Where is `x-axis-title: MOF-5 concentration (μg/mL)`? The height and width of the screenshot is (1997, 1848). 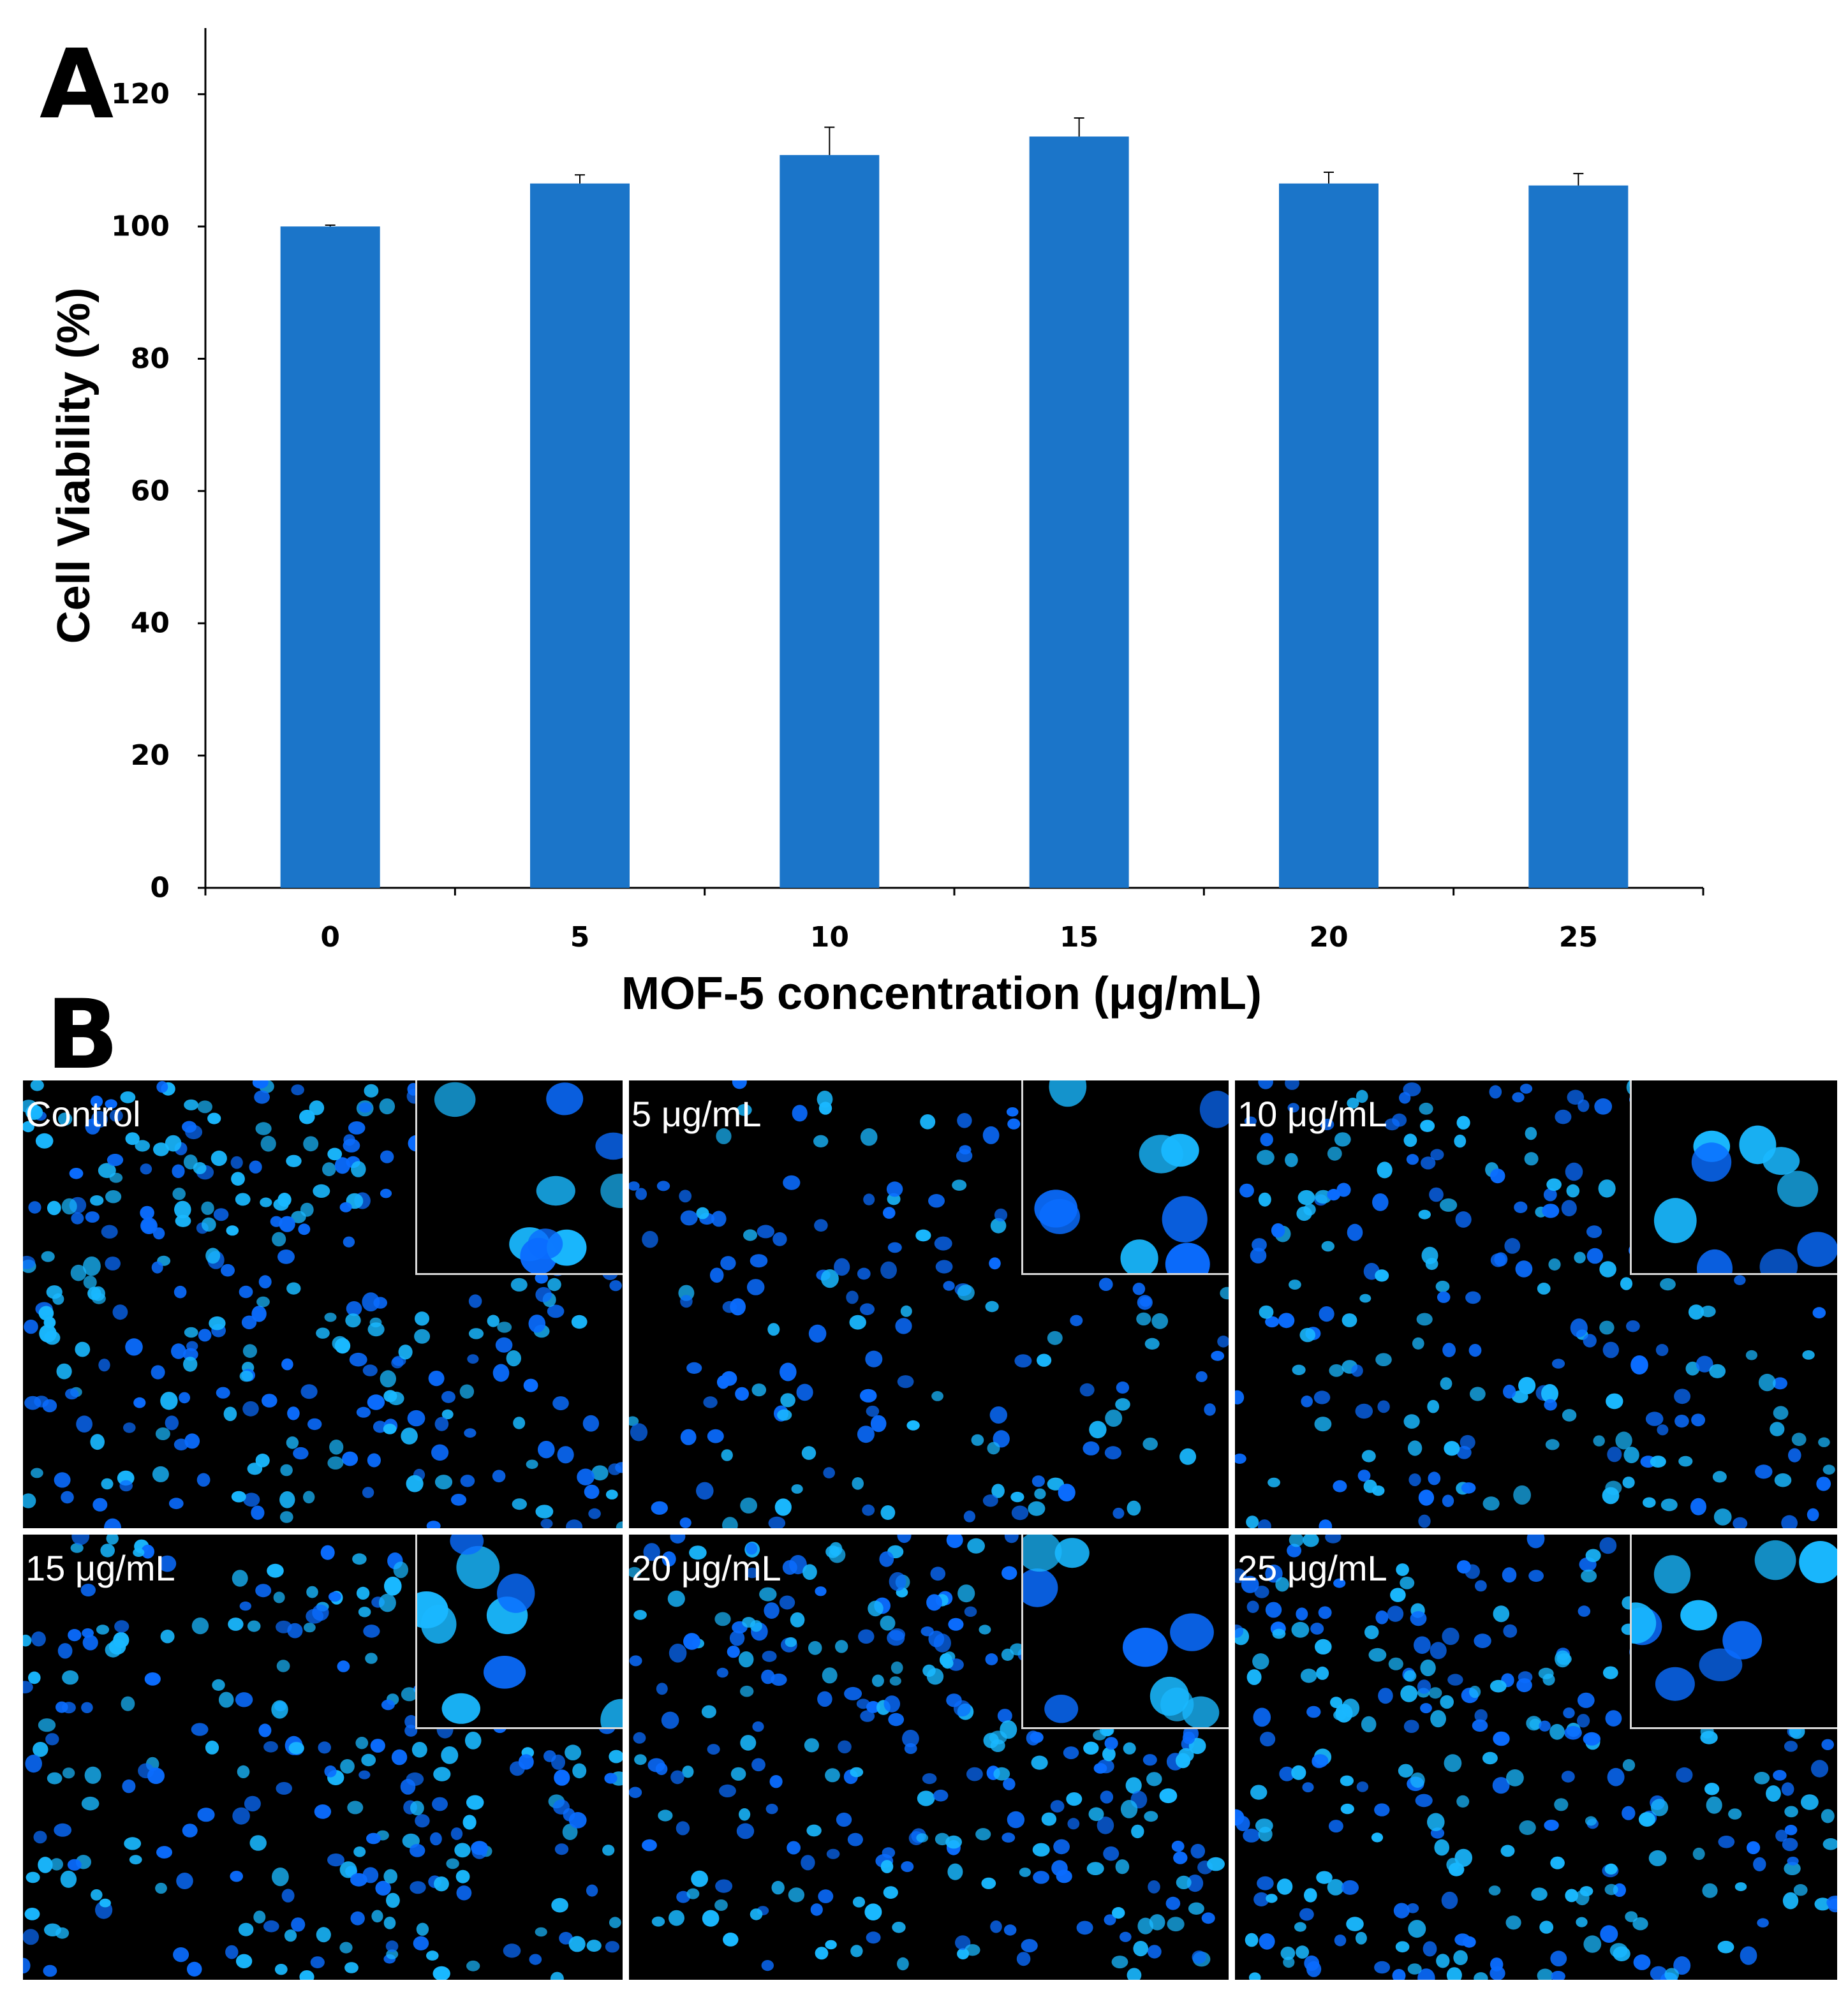 x-axis-title: MOF-5 concentration (μg/mL) is located at coordinates (941, 993).